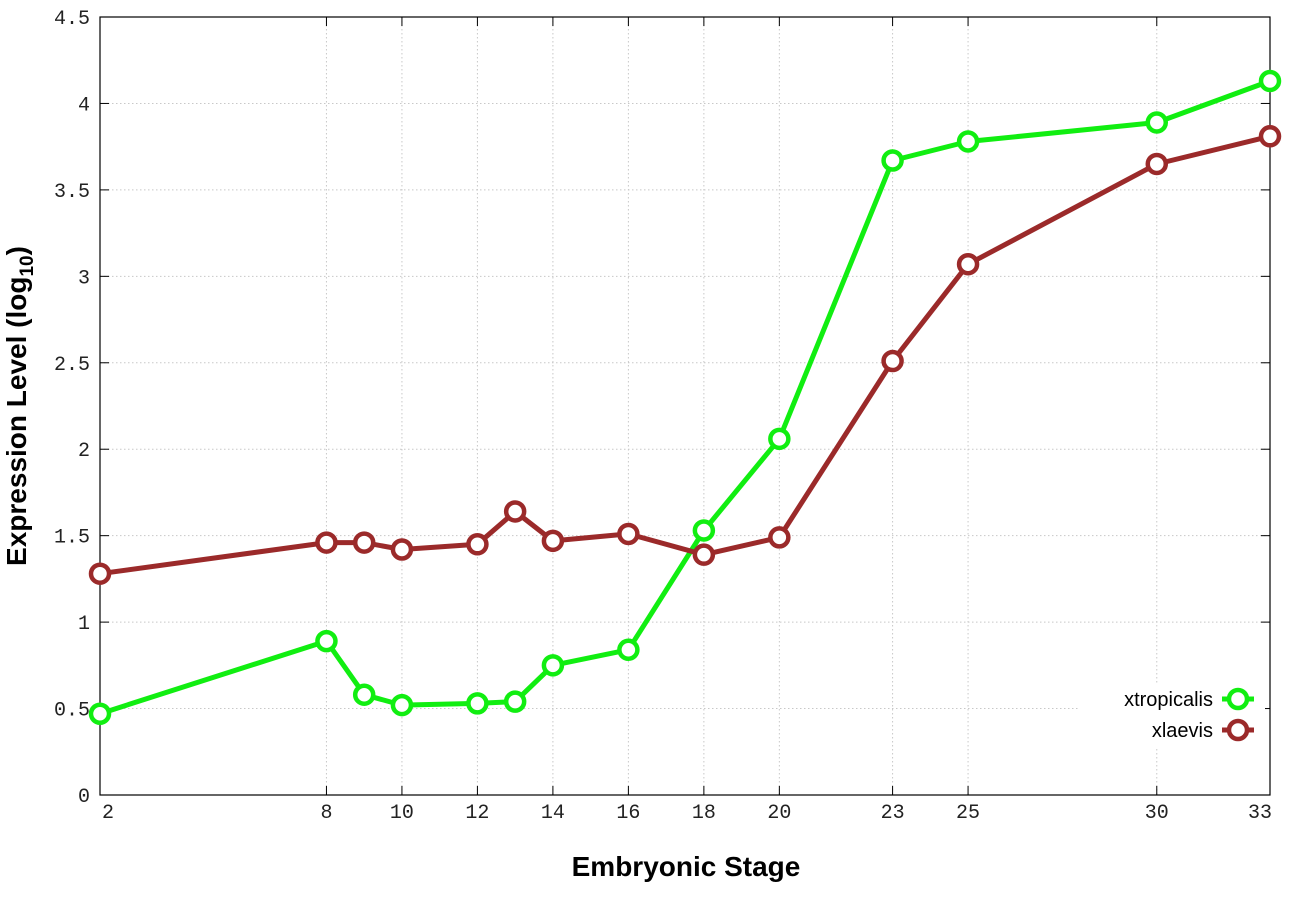  What do you see at coordinates (628, 813) in the screenshot?
I see `x-tick-label: 16` at bounding box center [628, 813].